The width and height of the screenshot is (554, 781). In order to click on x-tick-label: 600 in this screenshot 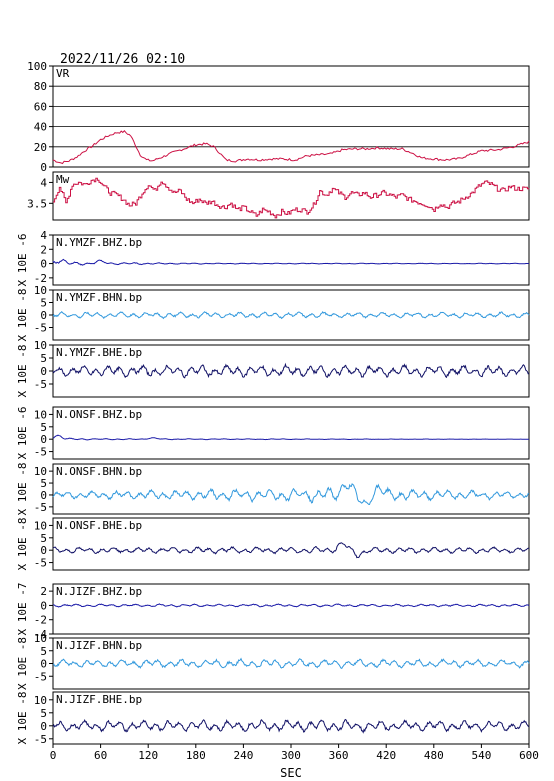, I will do `click(529, 755)`.